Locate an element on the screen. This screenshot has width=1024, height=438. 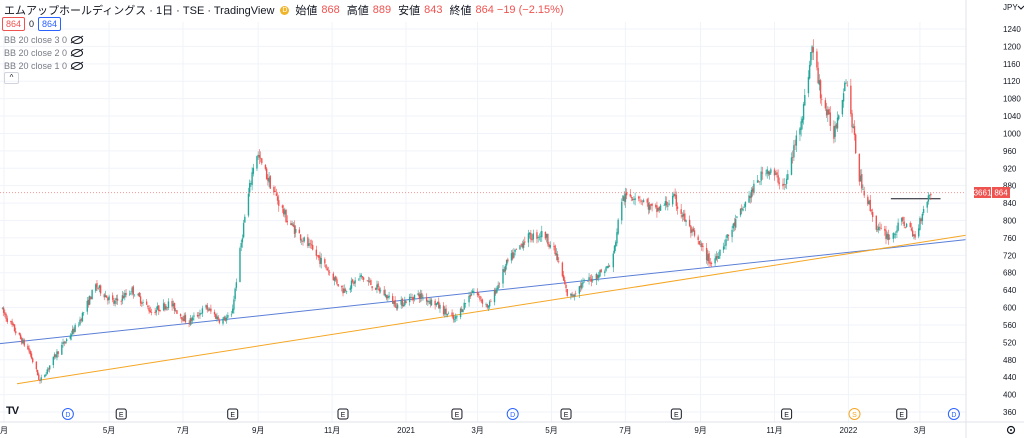
event-marker-s: S is located at coordinates (854, 414).